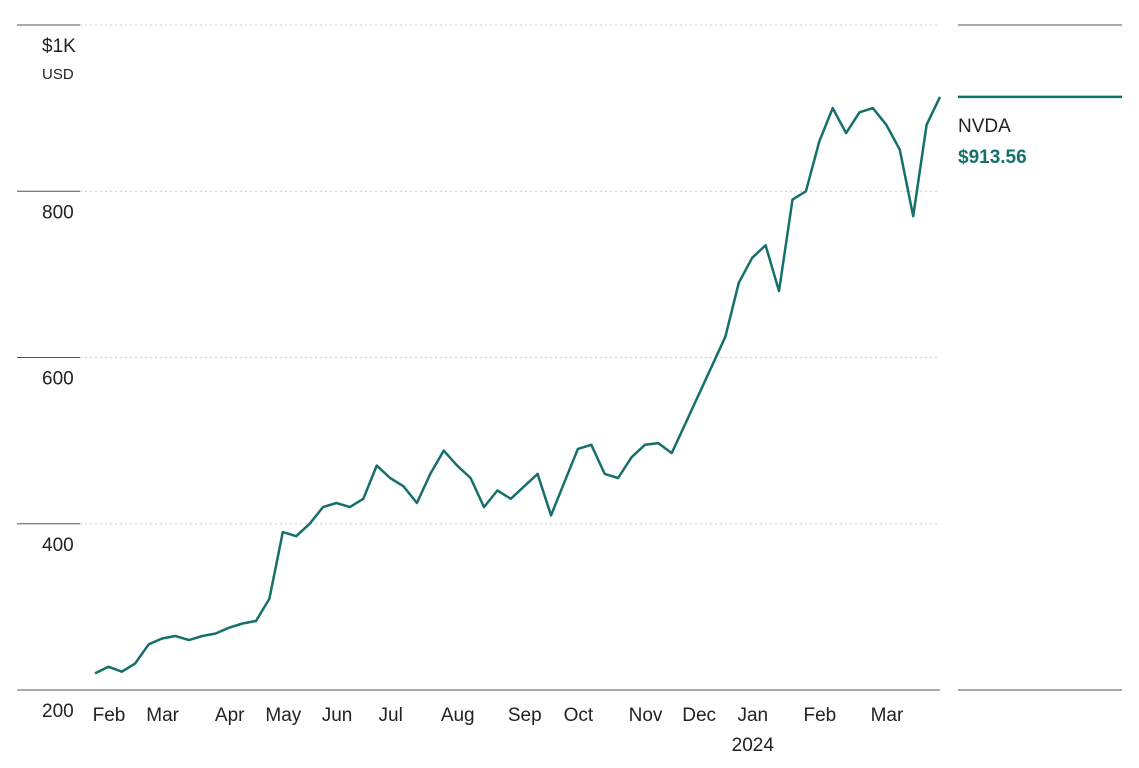 The height and width of the screenshot is (768, 1139). Describe the element at coordinates (337, 715) in the screenshot. I see `x-tick-label: Jun` at that location.